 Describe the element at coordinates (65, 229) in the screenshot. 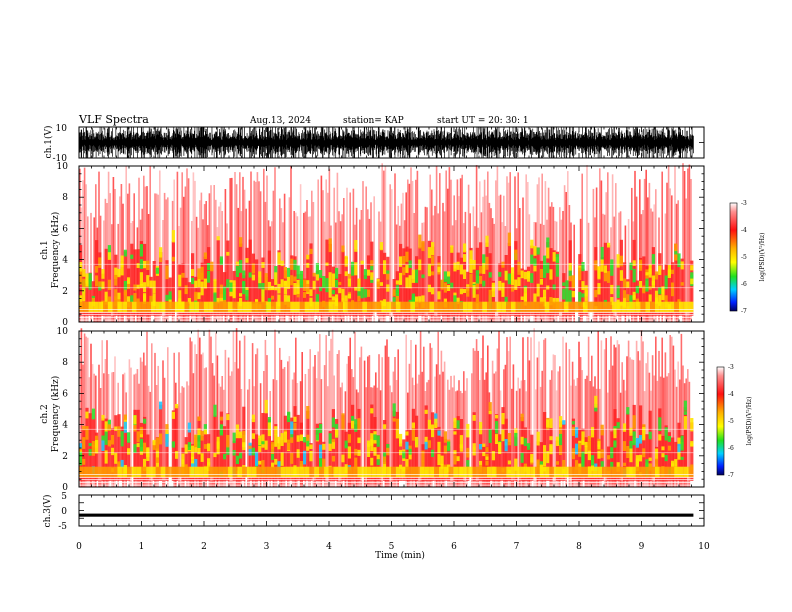

I see `ch1-ytick-6: 6` at that location.